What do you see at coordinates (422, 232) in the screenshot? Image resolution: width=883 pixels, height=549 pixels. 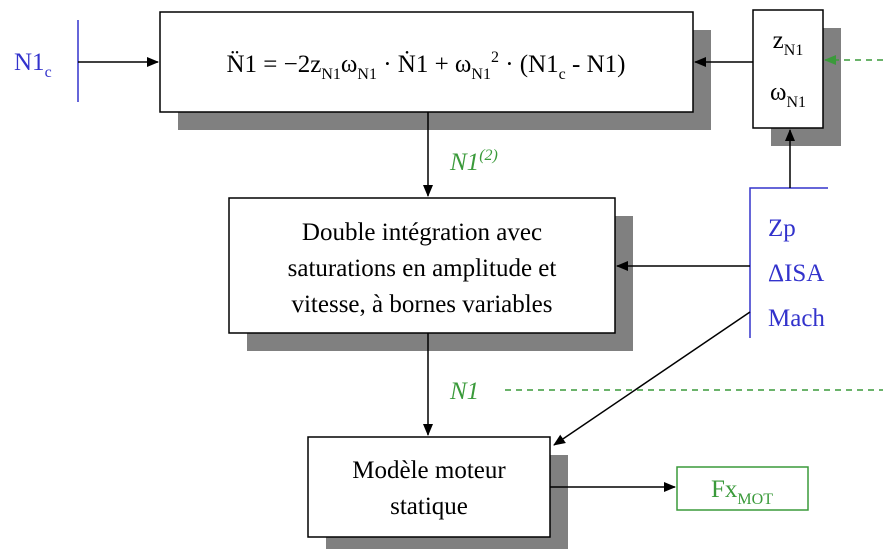 I see `integration-text: Double intégration avec` at bounding box center [422, 232].